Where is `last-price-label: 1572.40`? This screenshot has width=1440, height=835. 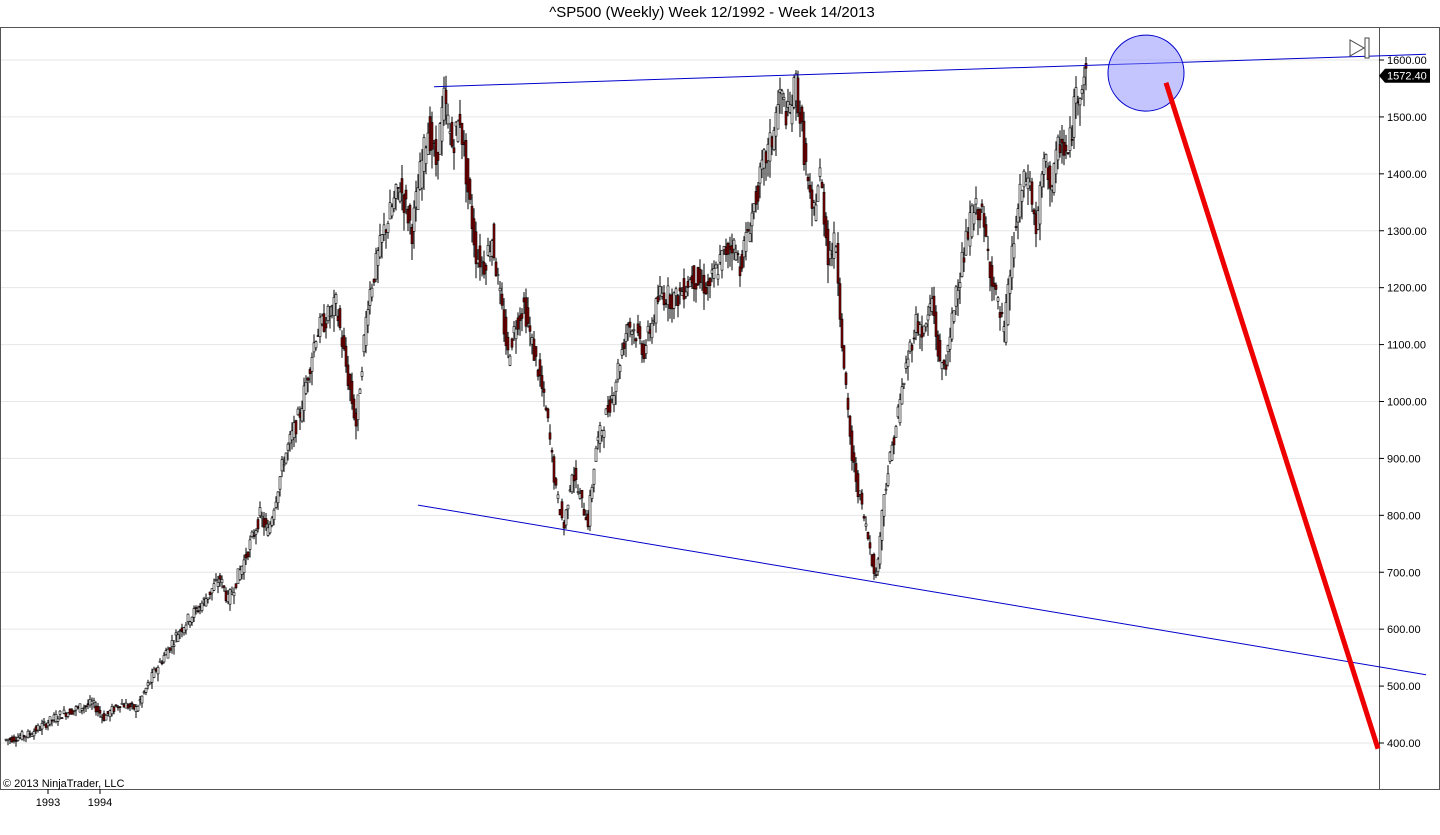 last-price-label: 1572.40 is located at coordinates (1407, 77).